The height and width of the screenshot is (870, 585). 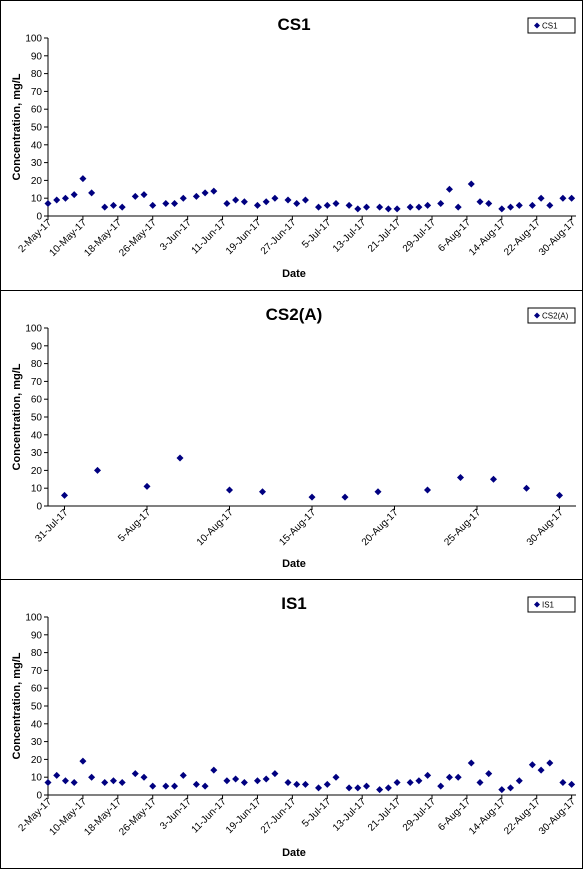 I want to click on x-tick-label: 21-Jul-17, so click(x=385, y=815).